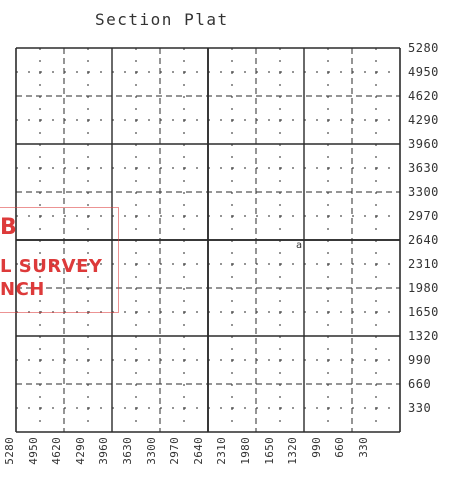 The height and width of the screenshot is (478, 455). What do you see at coordinates (420, 408) in the screenshot?
I see `right-scale-label: 330` at bounding box center [420, 408].